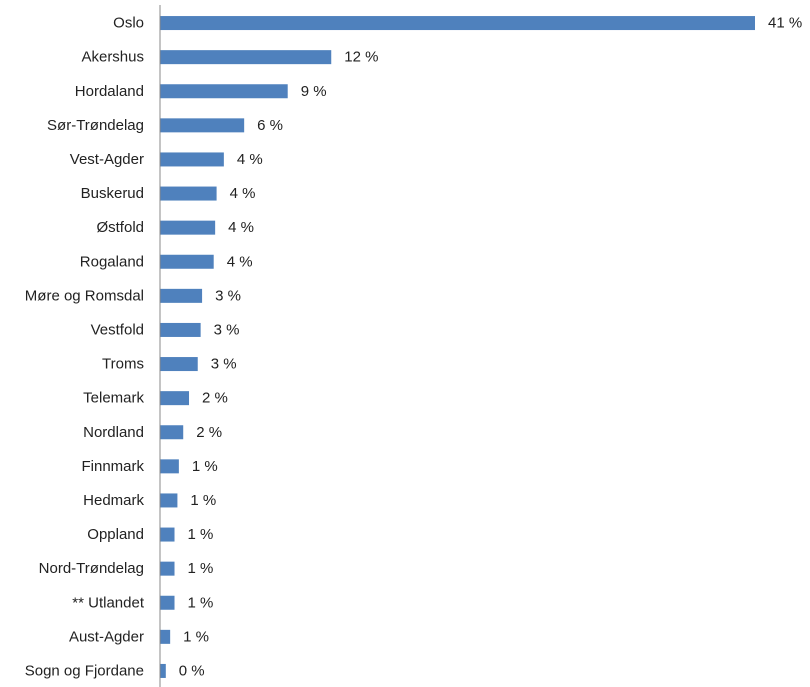 The width and height of the screenshot is (810, 687). I want to click on category-label: Vestfold, so click(117, 329).